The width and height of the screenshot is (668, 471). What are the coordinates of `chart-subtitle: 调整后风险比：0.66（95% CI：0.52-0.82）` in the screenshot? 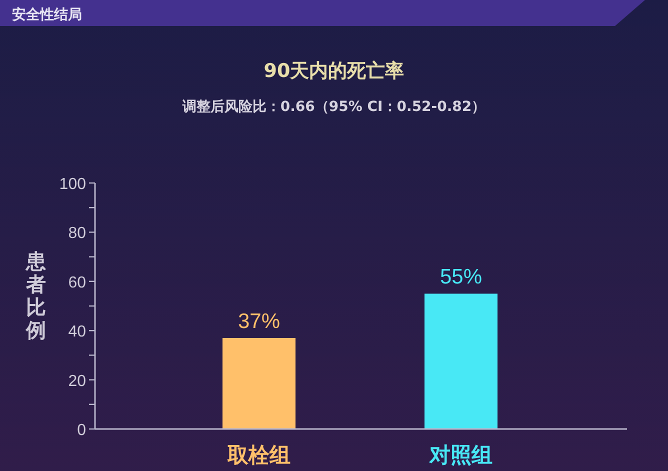 It's located at (333, 106).